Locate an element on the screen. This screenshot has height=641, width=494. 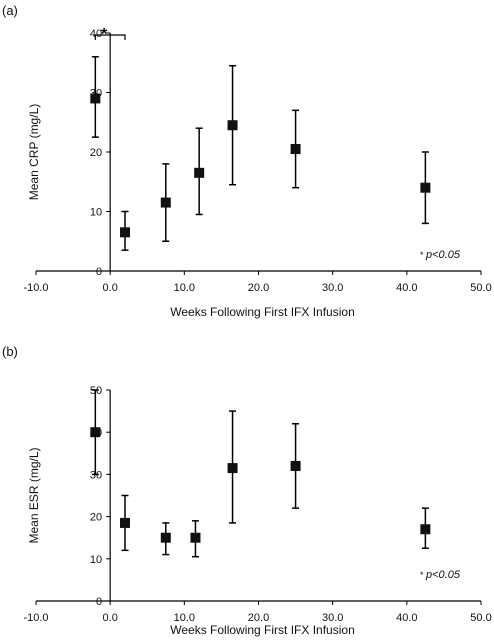
significance-star: * is located at coordinates (104, 34).